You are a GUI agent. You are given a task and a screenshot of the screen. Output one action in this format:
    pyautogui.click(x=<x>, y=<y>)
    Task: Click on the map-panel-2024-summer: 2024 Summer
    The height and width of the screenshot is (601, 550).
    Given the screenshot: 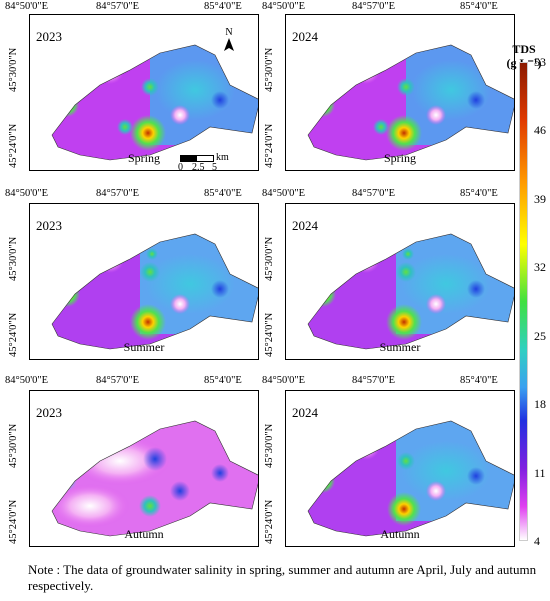 What is the action you would take?
    pyautogui.click(x=400, y=281)
    